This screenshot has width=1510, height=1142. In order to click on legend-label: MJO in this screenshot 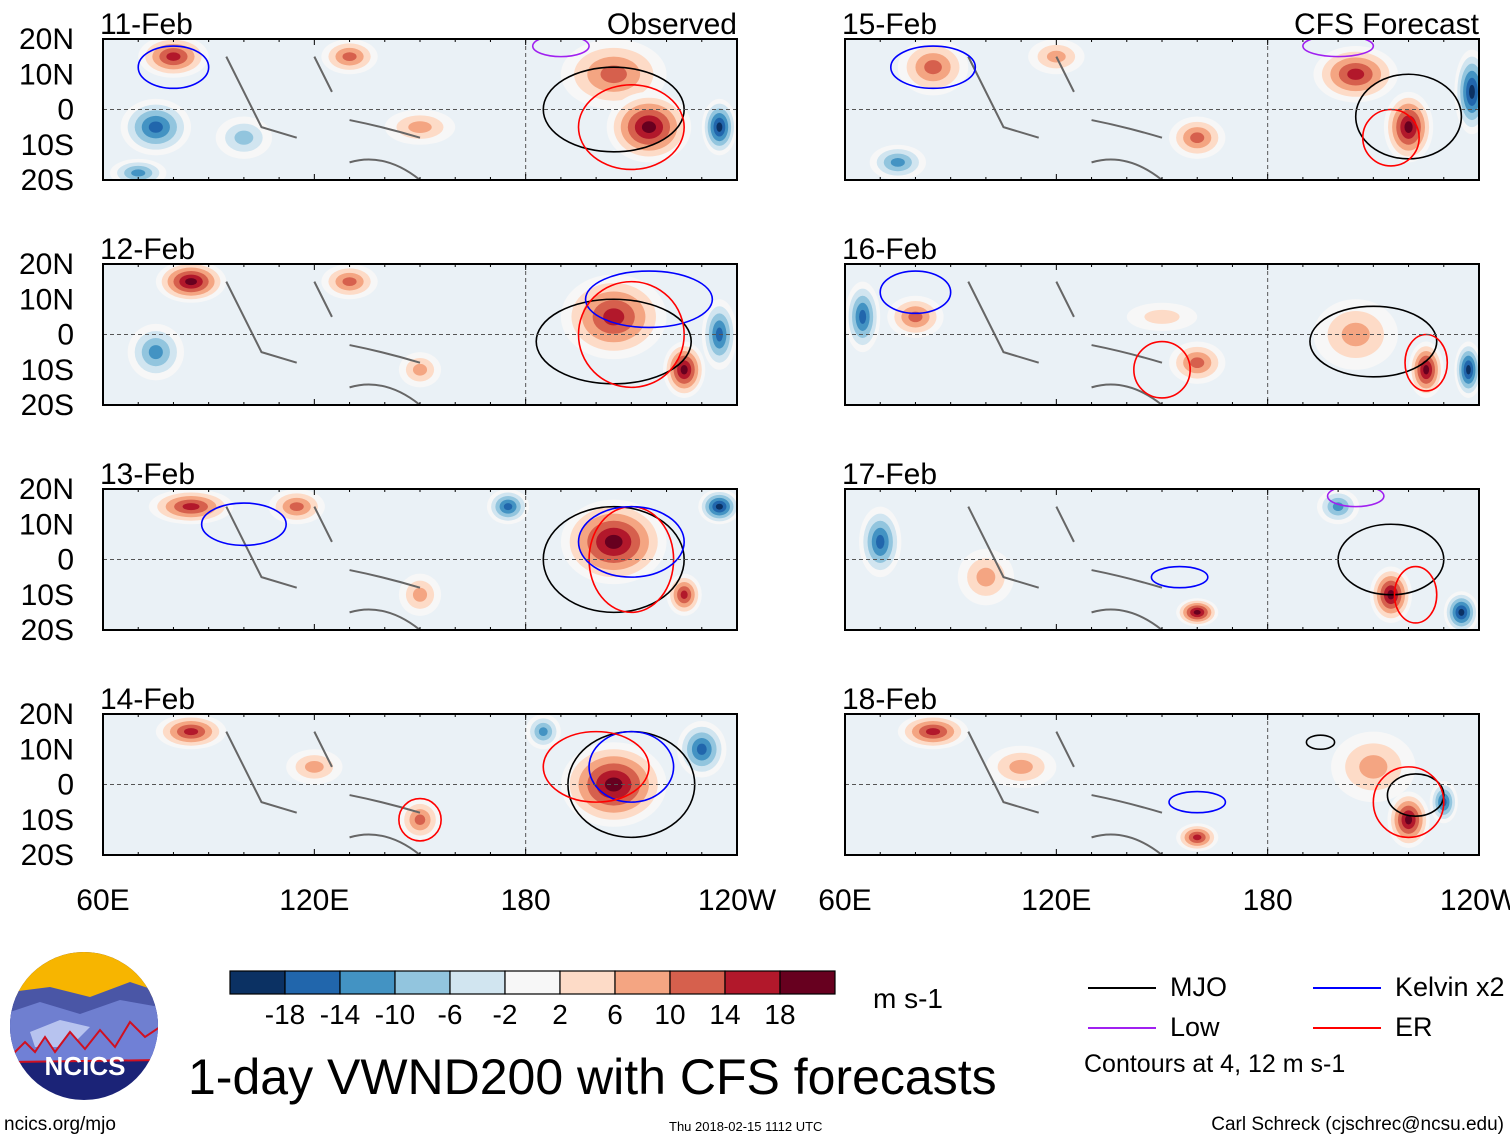, I will do `click(1198, 987)`.